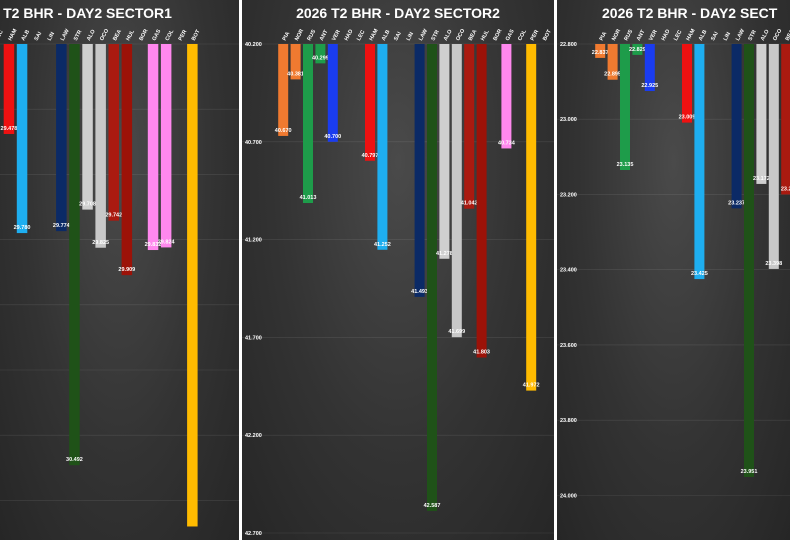 This screenshot has width=790, height=540. What do you see at coordinates (167, 242) in the screenshot?
I see `data-label: 29.824` at bounding box center [167, 242].